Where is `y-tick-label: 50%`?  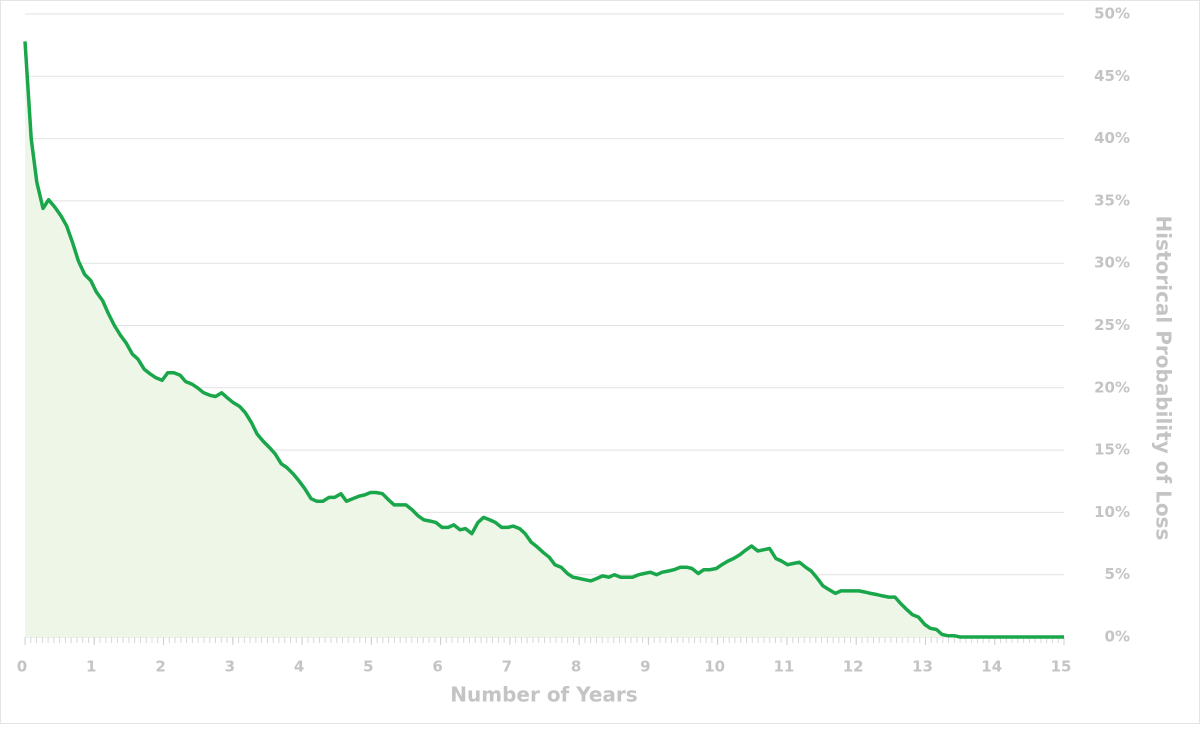
y-tick-label: 50% is located at coordinates (1112, 14).